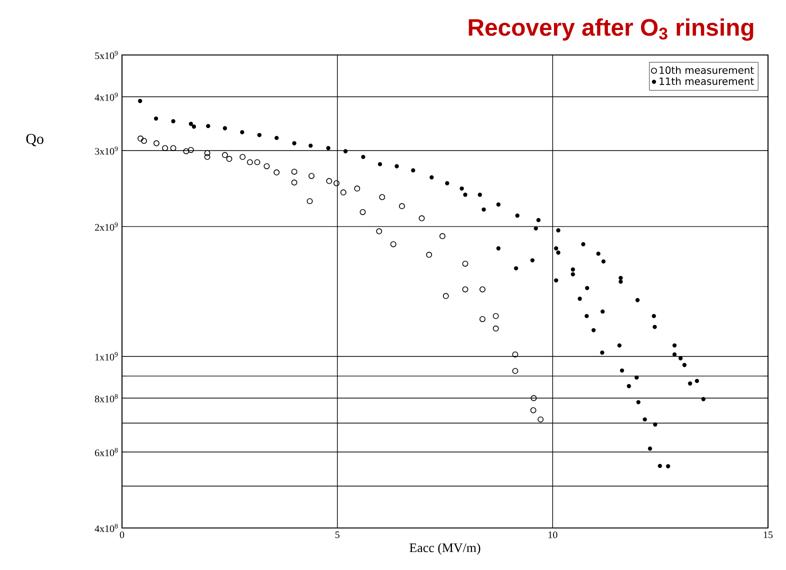  I want to click on y-tick-label: 4x10$^{8}$, so click(106, 528).